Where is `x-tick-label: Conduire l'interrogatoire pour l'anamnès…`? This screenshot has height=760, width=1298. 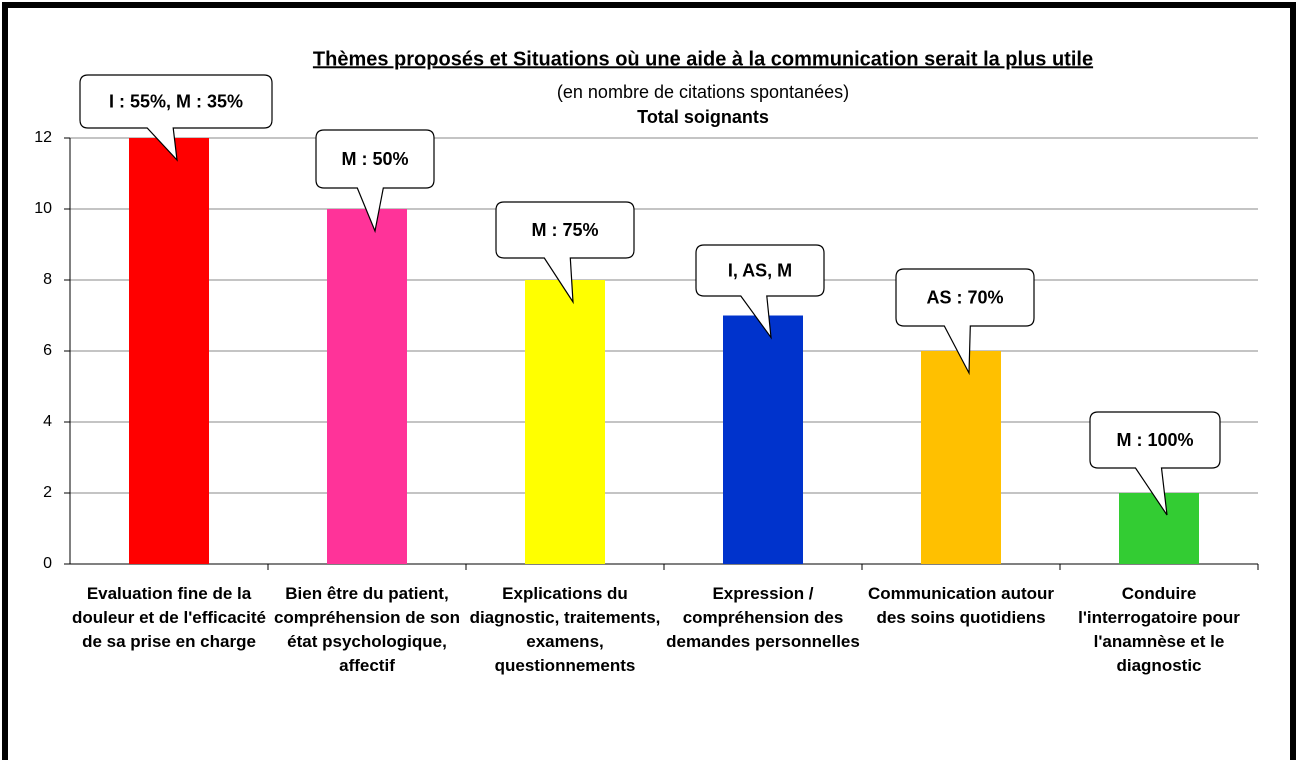
x-tick-label: Conduire l'interrogatoire pour l'anamnès… is located at coordinates (1159, 629).